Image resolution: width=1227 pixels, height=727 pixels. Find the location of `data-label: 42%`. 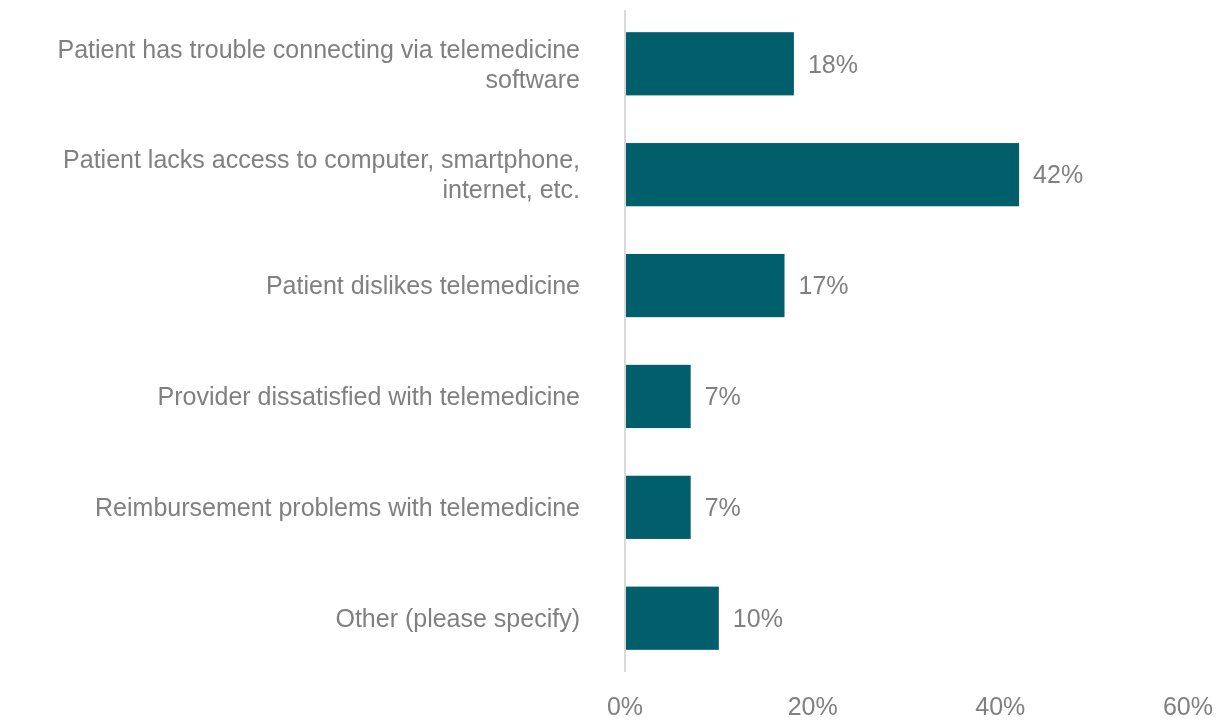

data-label: 42% is located at coordinates (1058, 174).